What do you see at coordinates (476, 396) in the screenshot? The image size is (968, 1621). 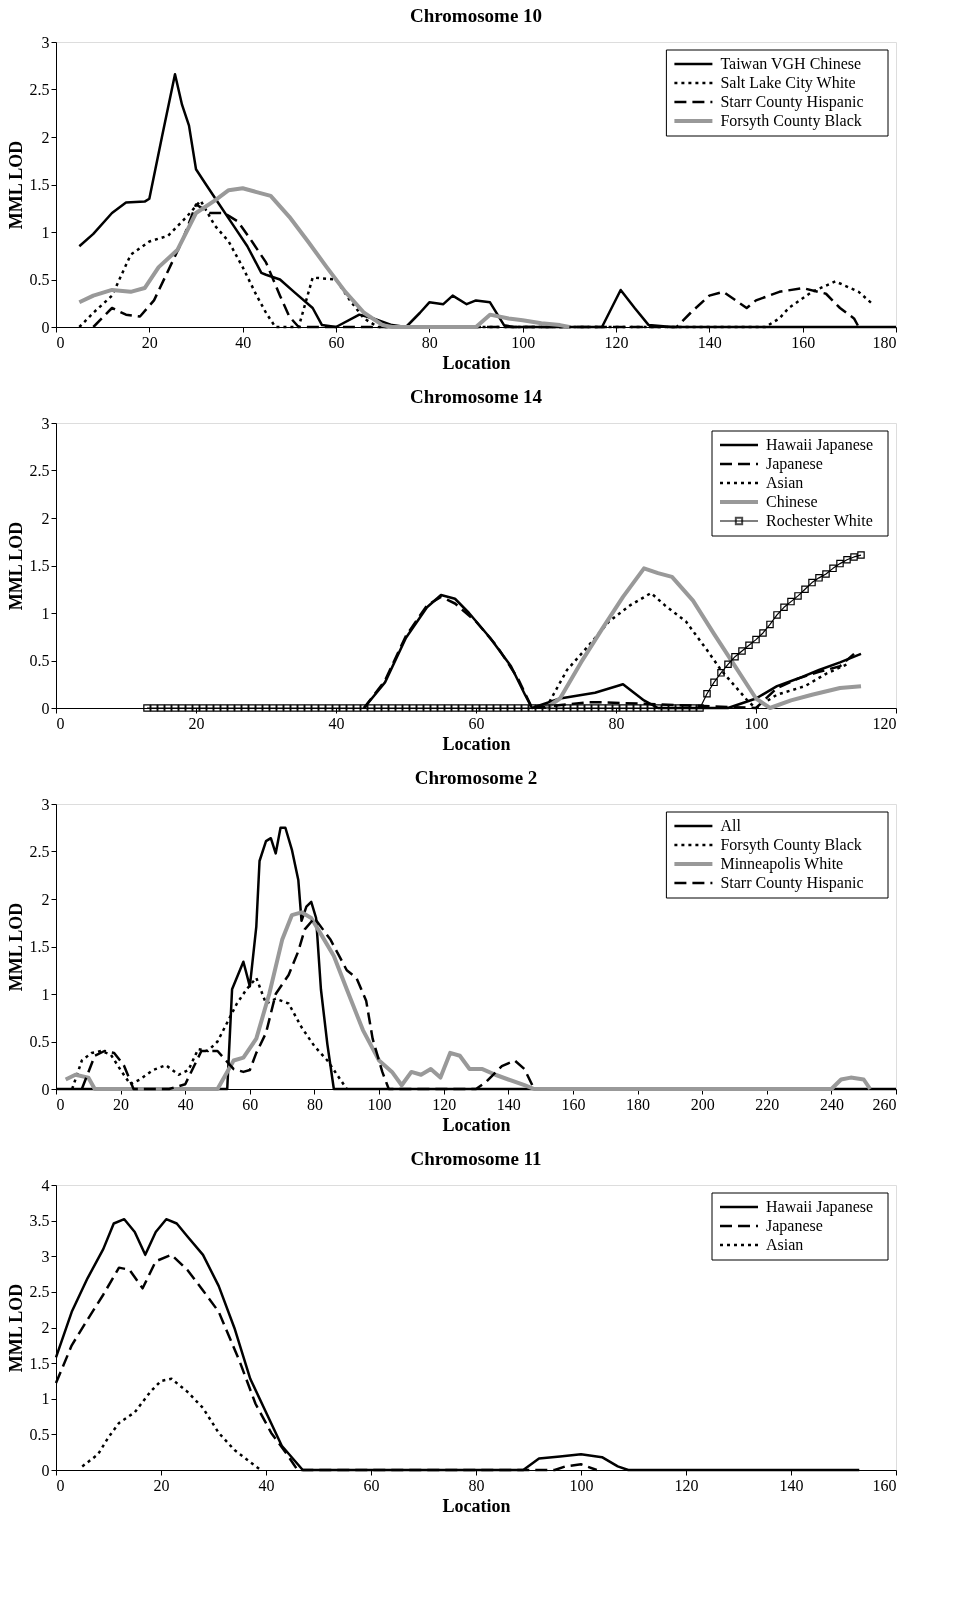 I see `chart-title: Chromosome 14` at bounding box center [476, 396].